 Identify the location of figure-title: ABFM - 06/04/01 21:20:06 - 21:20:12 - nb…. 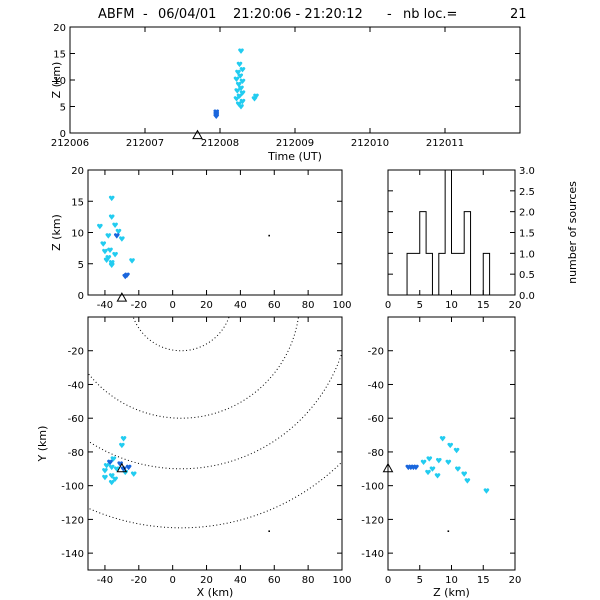
(312, 14).